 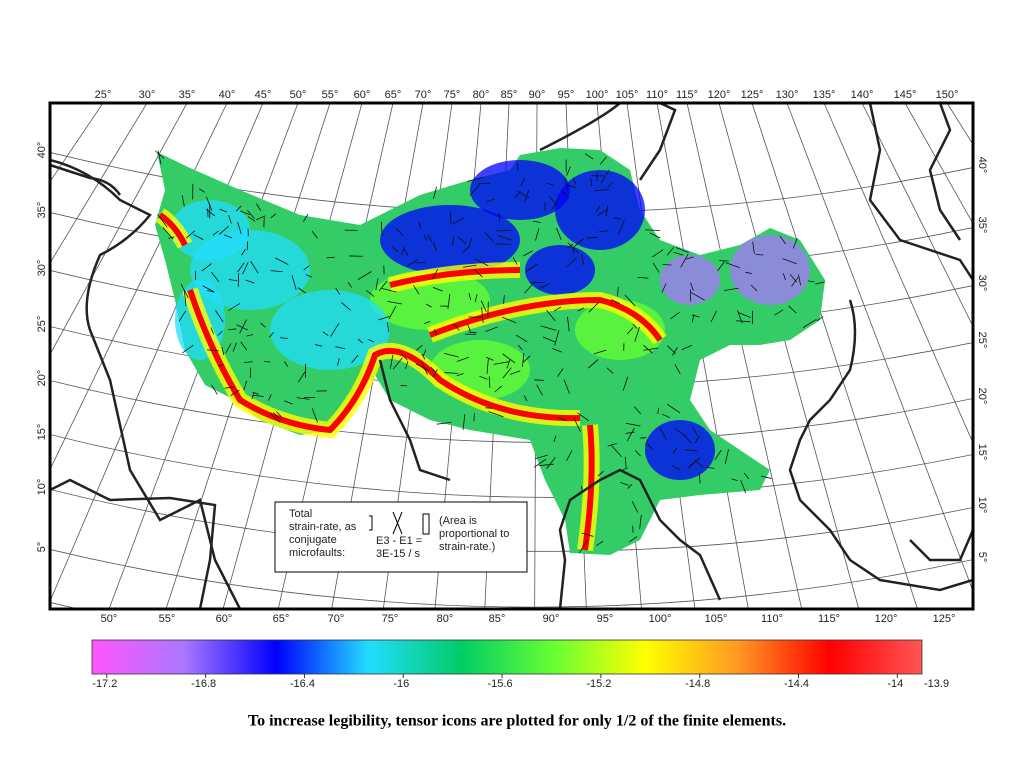 What do you see at coordinates (313, 540) in the screenshot?
I see `legend-text: conjugate` at bounding box center [313, 540].